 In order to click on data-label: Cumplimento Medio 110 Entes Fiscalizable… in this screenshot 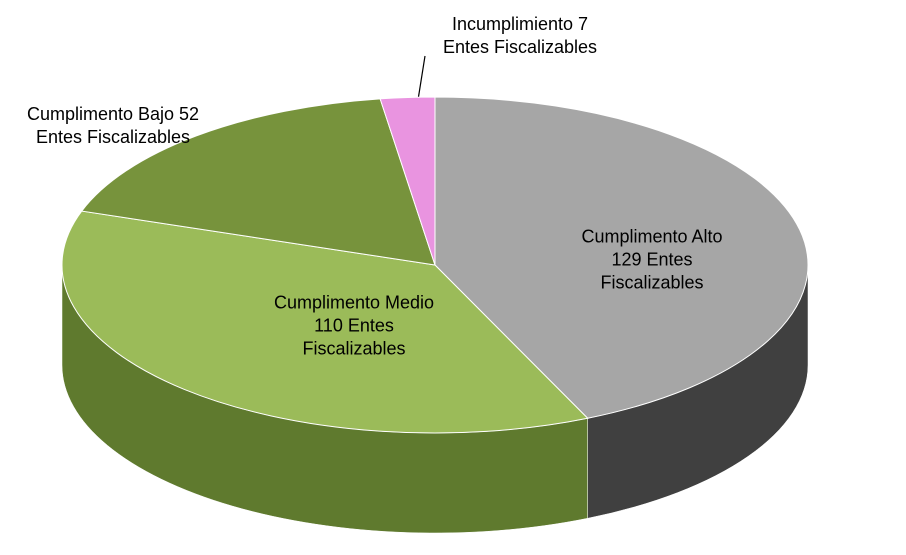, I will do `click(354, 325)`.